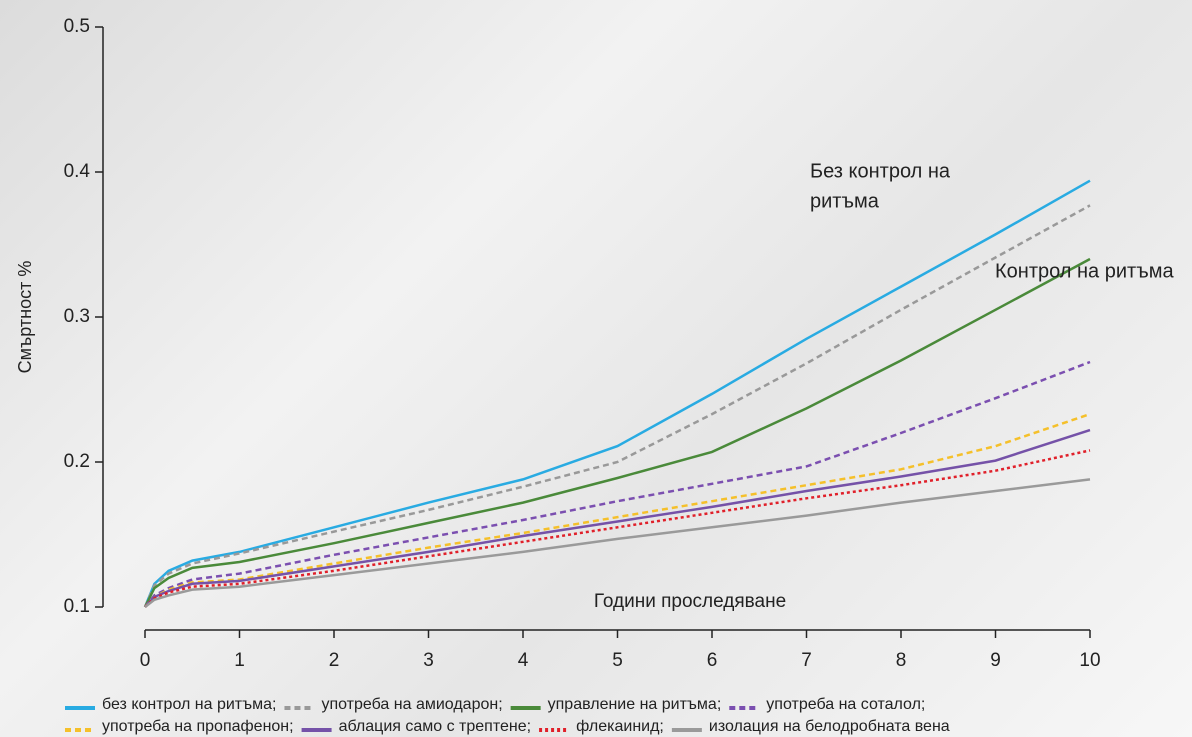 This screenshot has height=737, width=1192. What do you see at coordinates (428, 660) in the screenshot?
I see `x-tick-label: 3` at bounding box center [428, 660].